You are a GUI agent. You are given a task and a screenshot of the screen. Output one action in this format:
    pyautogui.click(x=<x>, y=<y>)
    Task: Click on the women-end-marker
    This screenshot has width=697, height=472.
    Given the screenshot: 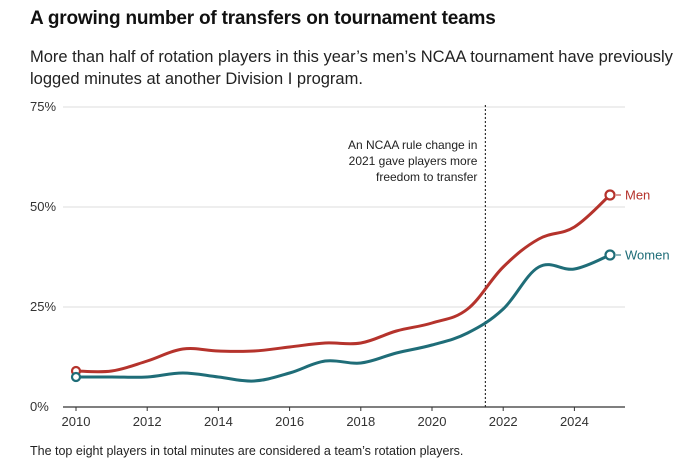 What is the action you would take?
    pyautogui.click(x=610, y=255)
    